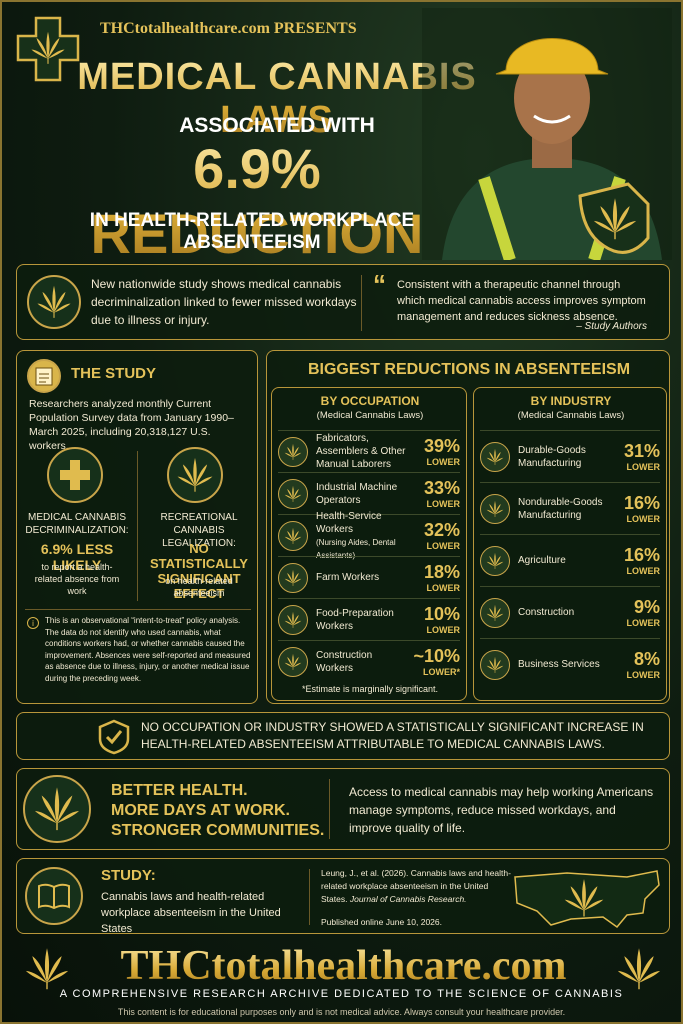  What do you see at coordinates (552, 456) in the screenshot?
I see `label: Durable-Goods Manufacturing` at bounding box center [552, 456].